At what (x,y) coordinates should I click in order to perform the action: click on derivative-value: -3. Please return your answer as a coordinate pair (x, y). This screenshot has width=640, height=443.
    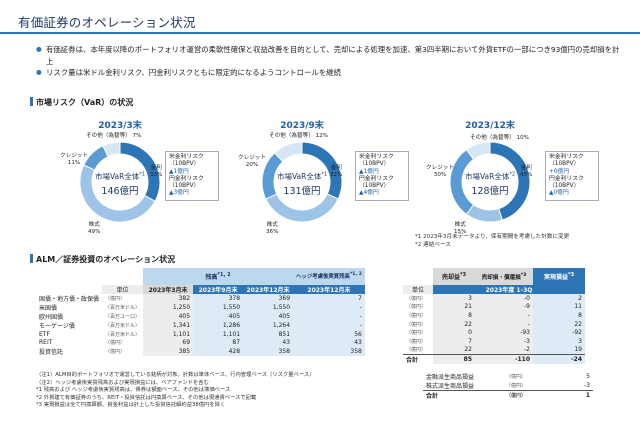
    Looking at the image, I should click on (587, 385).